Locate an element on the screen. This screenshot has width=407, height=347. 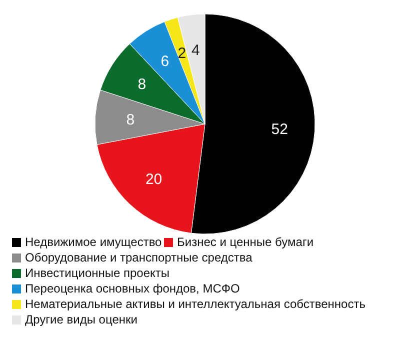
data-label: 52 is located at coordinates (279, 129).